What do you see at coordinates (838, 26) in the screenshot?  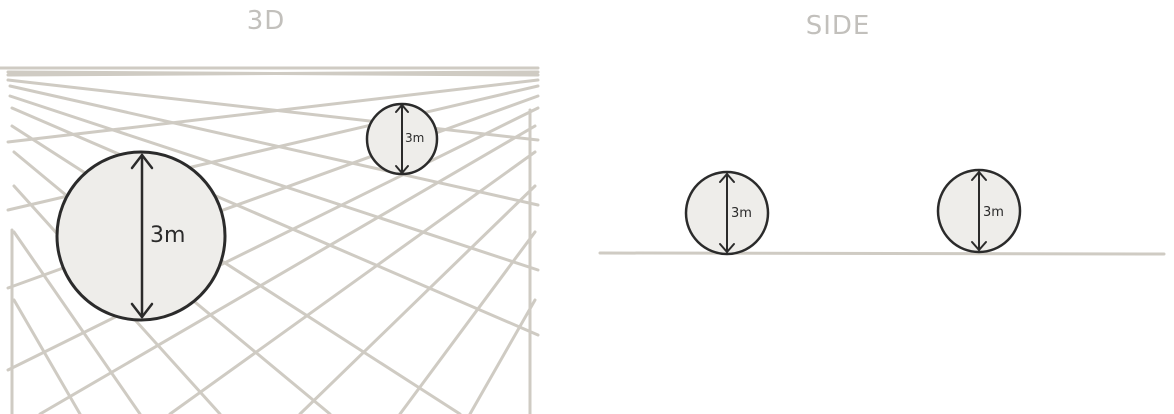 I see `panel-title-side: SIDE` at bounding box center [838, 26].